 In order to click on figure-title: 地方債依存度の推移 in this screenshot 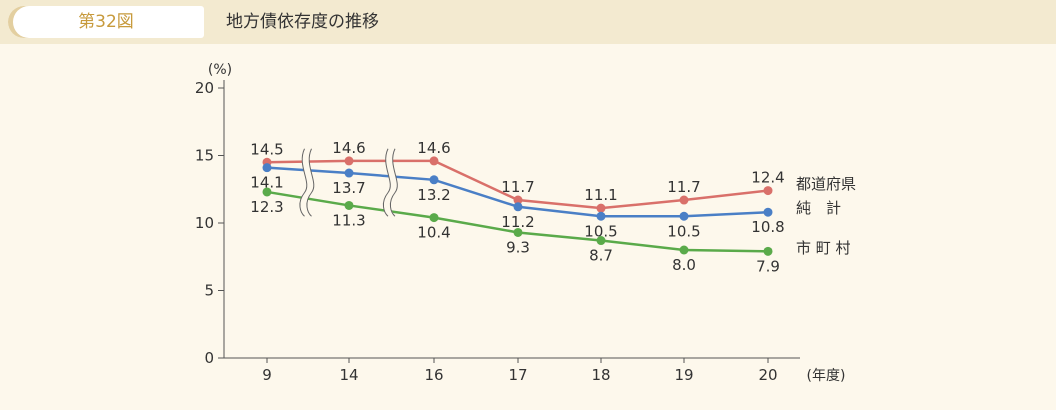, I will do `click(302, 22)`.